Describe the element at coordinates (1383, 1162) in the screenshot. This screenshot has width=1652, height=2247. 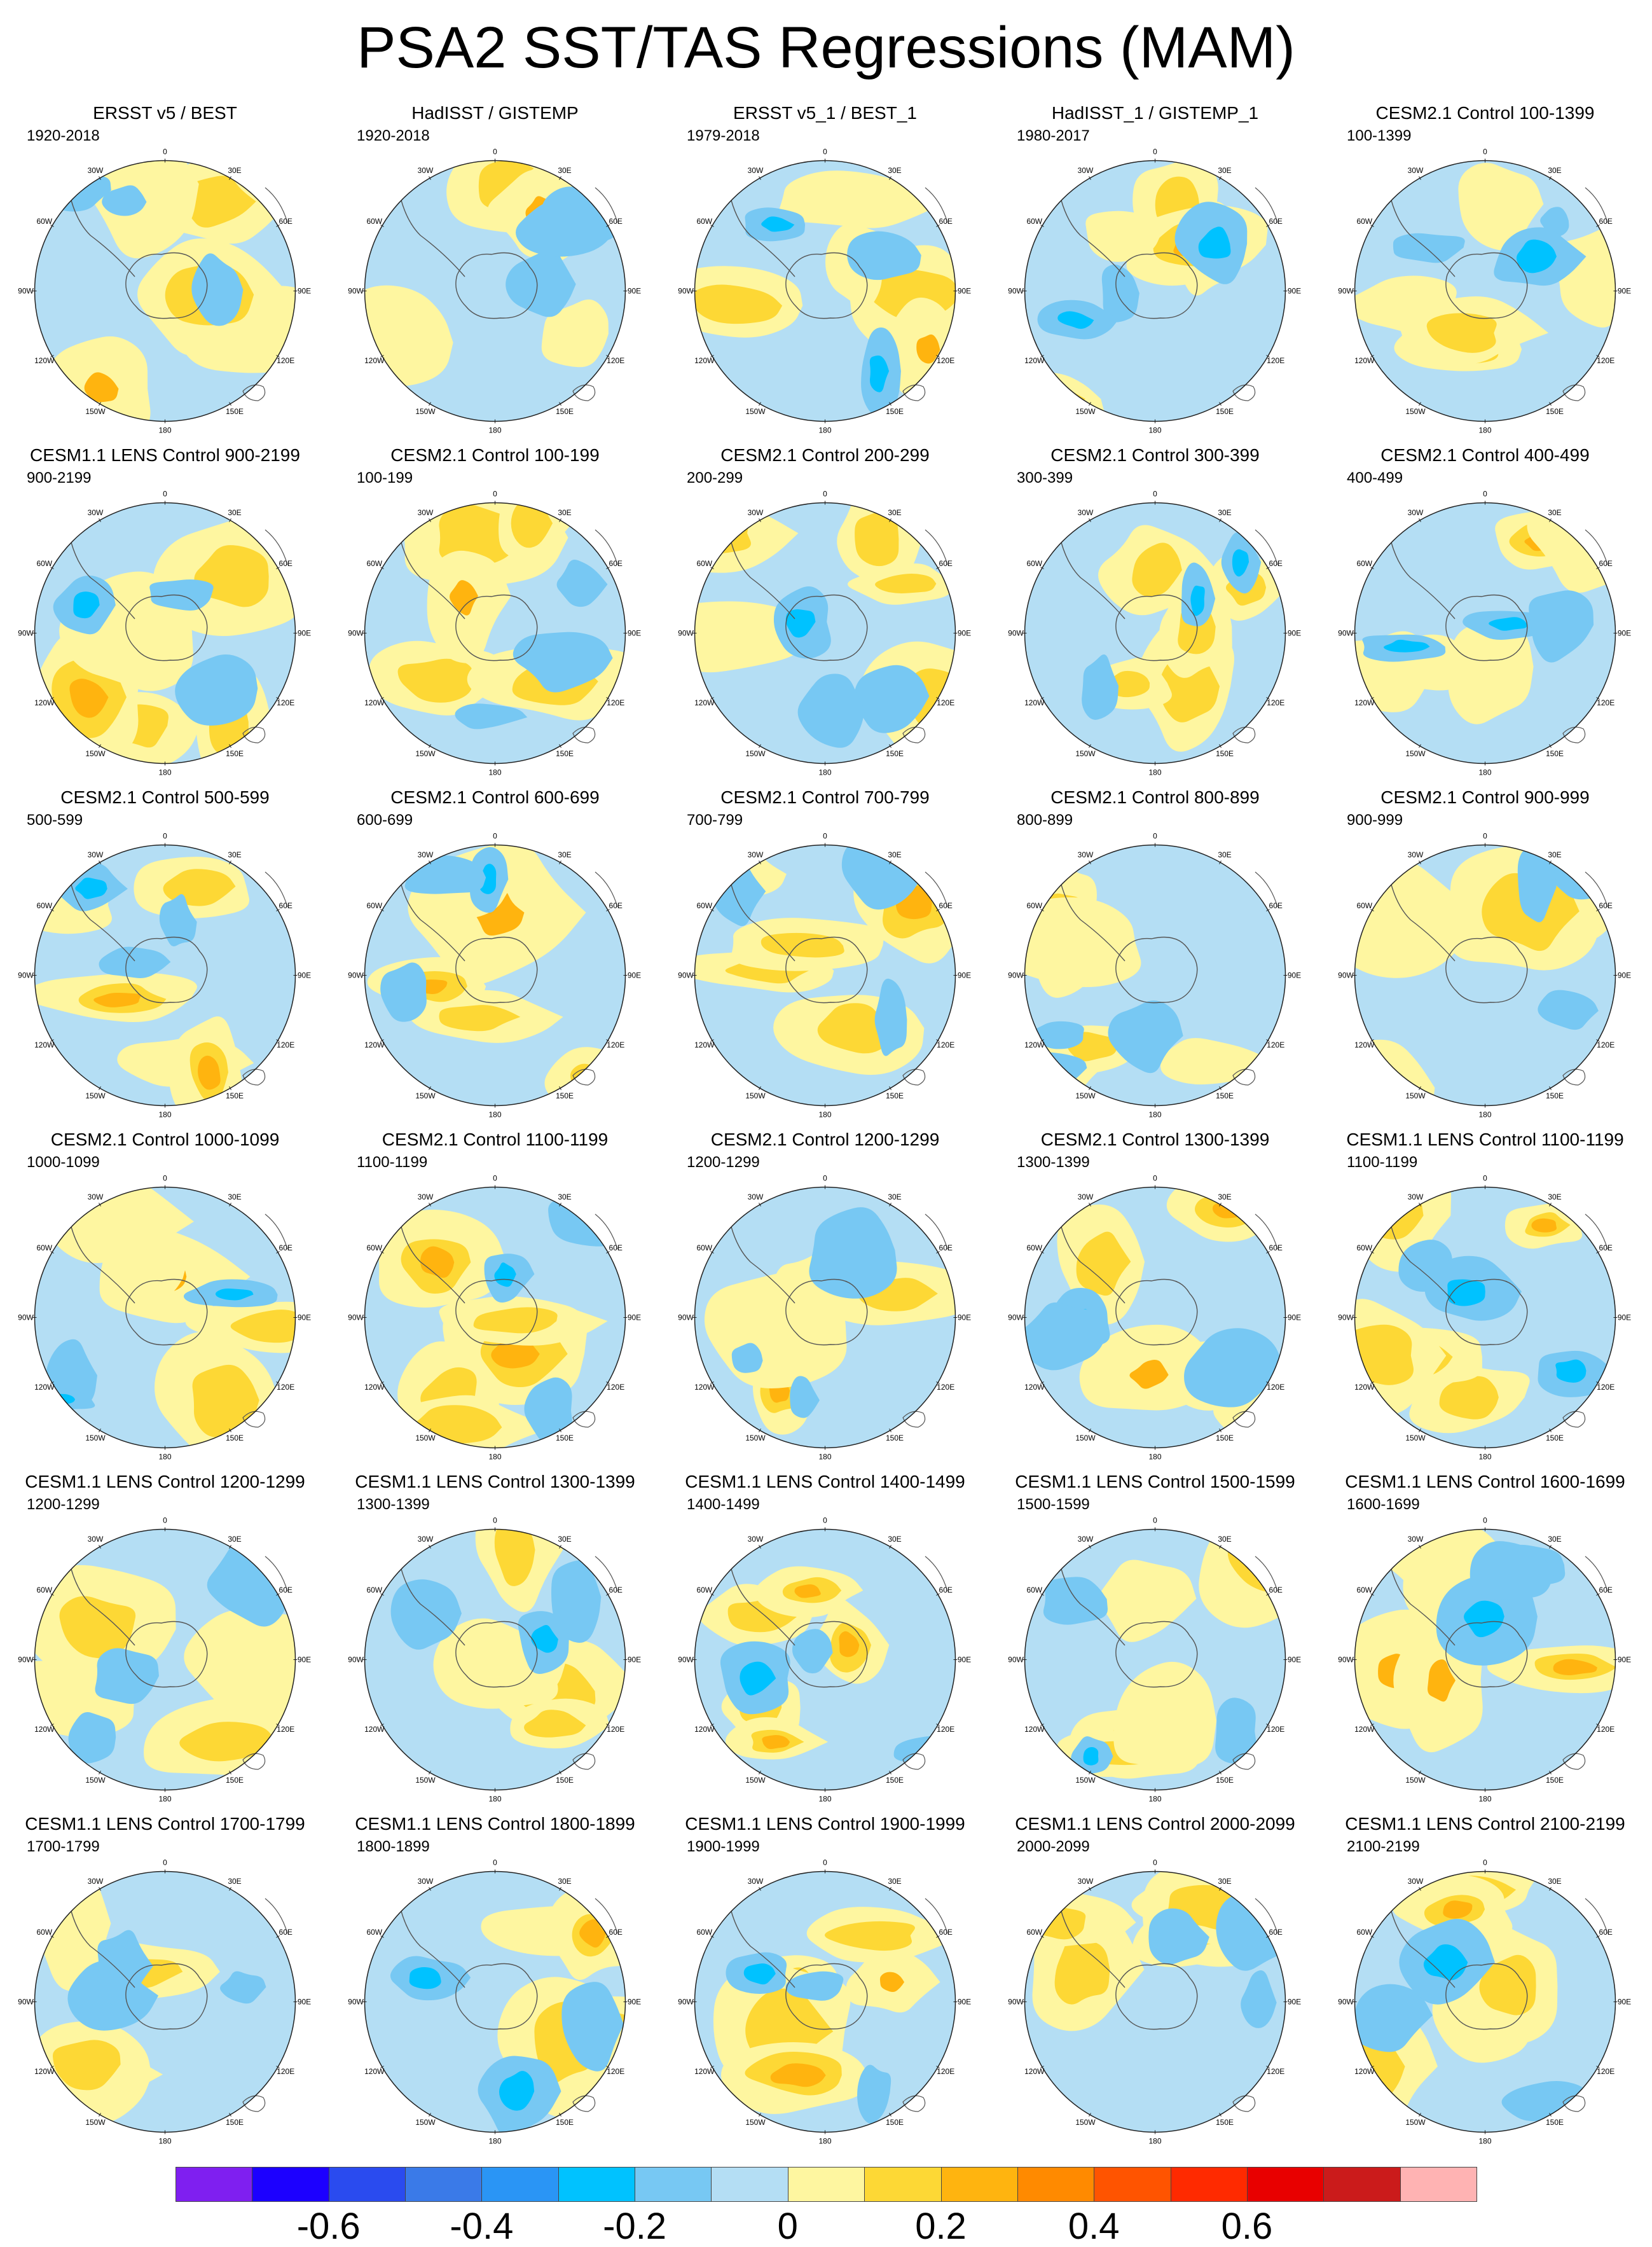
I see `panel-year-range: 1100-1199` at that location.